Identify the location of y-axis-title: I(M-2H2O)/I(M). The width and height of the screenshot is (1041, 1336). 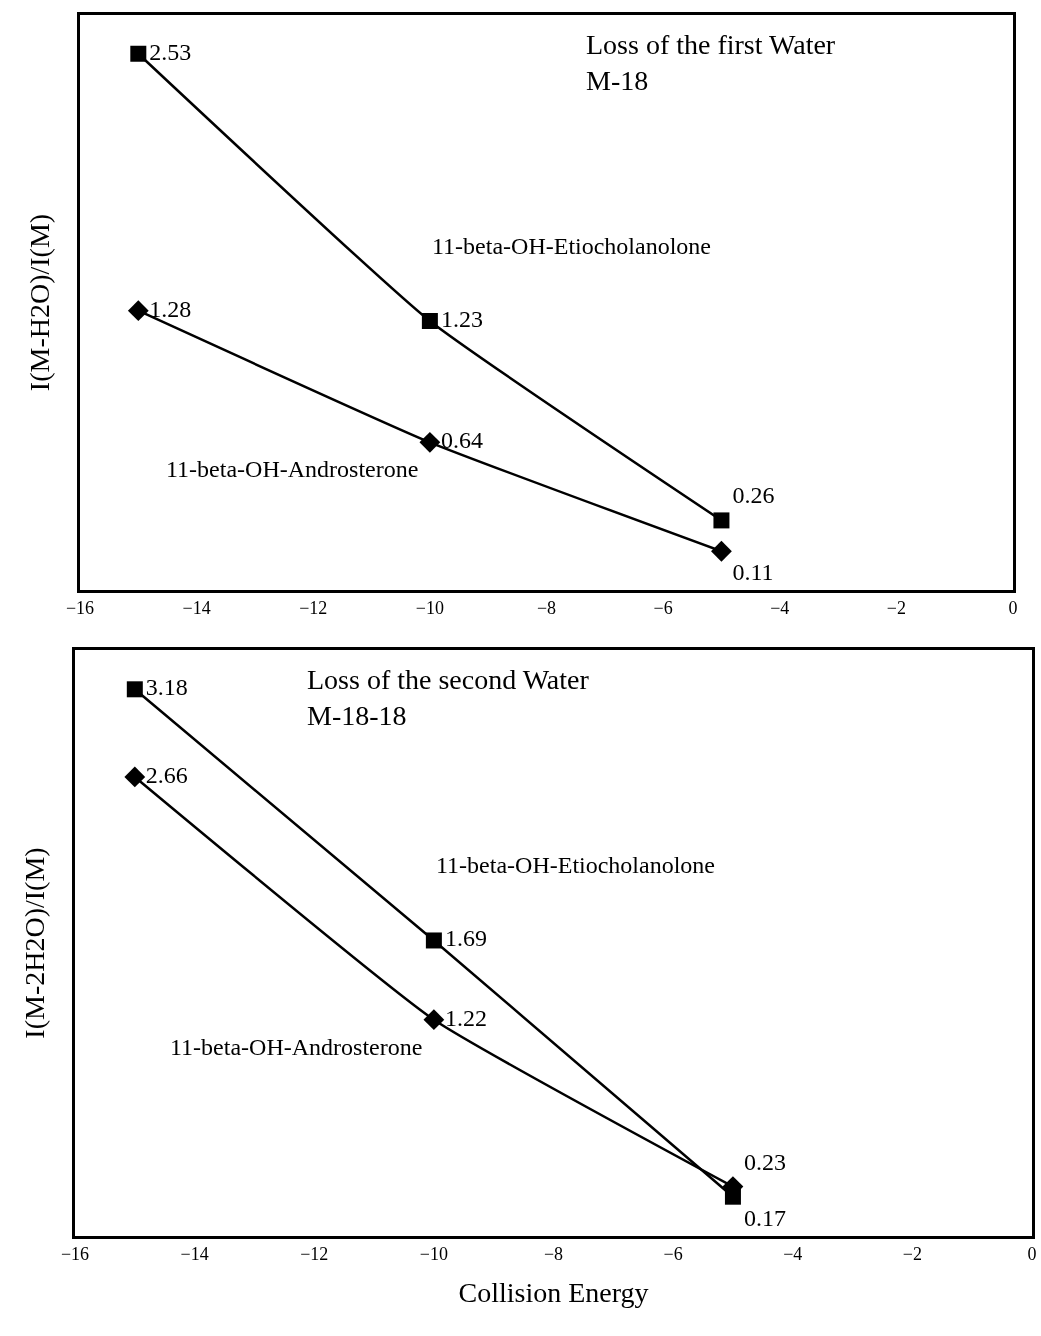
(34, 943).